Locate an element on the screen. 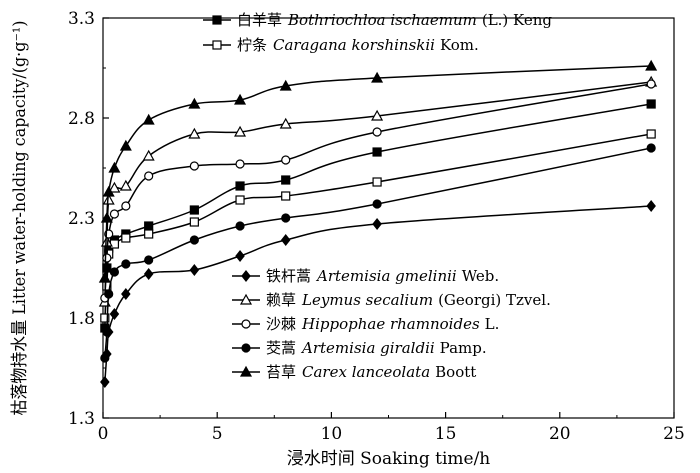 The width and height of the screenshot is (700, 473). legend-name-authority: L. is located at coordinates (492, 324).